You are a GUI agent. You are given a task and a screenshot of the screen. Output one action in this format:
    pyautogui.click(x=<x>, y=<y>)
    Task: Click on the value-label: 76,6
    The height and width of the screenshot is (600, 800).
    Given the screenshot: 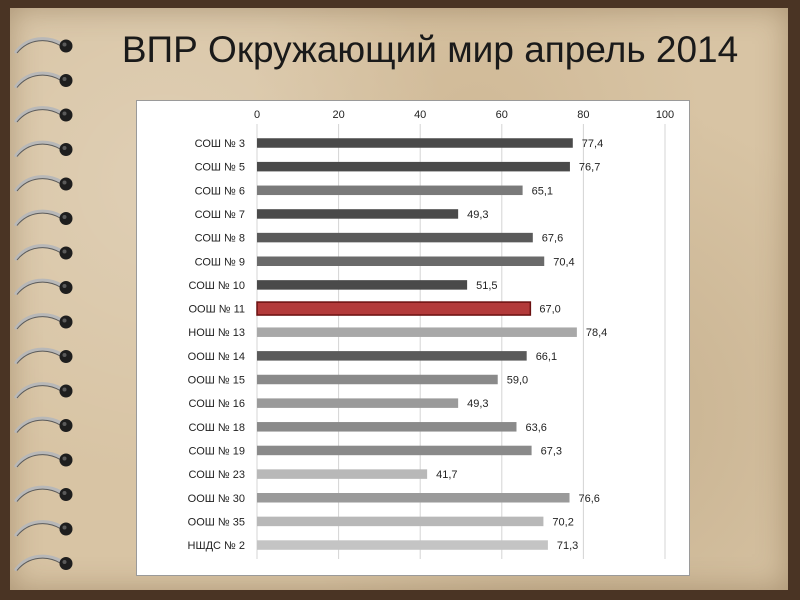 What is the action you would take?
    pyautogui.click(x=589, y=499)
    